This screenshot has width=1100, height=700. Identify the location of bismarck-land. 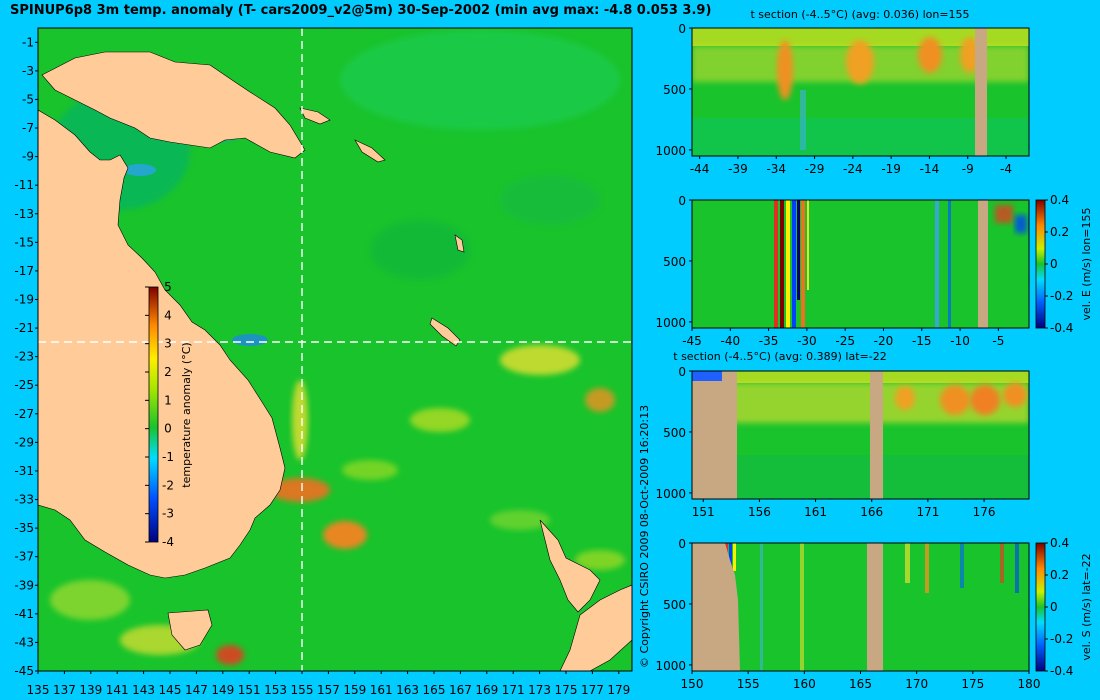
(315, 116).